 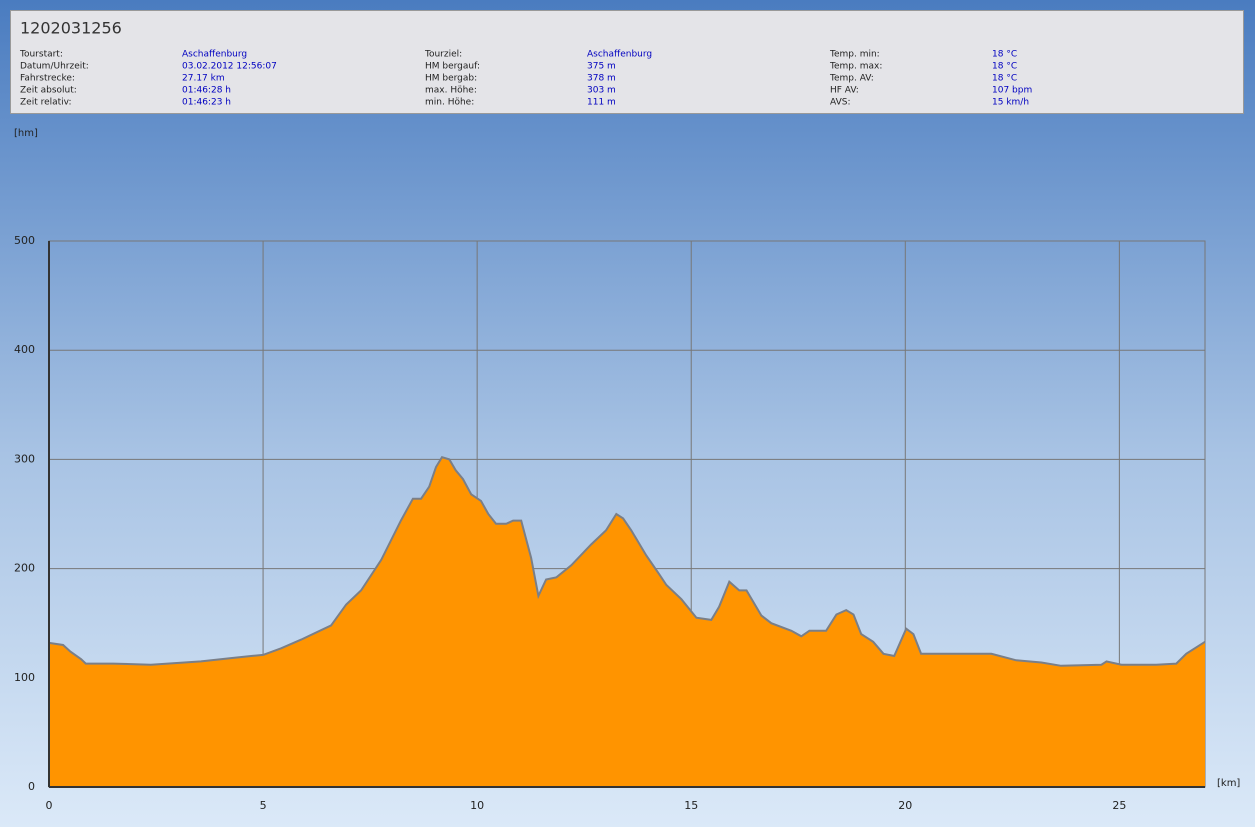 What do you see at coordinates (54, 67) in the screenshot?
I see `info-label: Datum/Uhrzeit:` at bounding box center [54, 67].